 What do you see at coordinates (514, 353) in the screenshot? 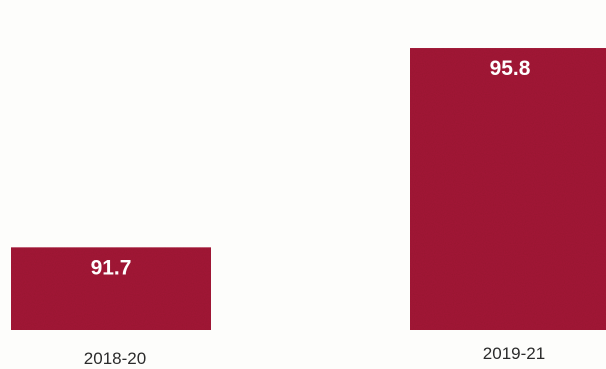
I see `x-tick-label-2019-21: 2019-21` at bounding box center [514, 353].